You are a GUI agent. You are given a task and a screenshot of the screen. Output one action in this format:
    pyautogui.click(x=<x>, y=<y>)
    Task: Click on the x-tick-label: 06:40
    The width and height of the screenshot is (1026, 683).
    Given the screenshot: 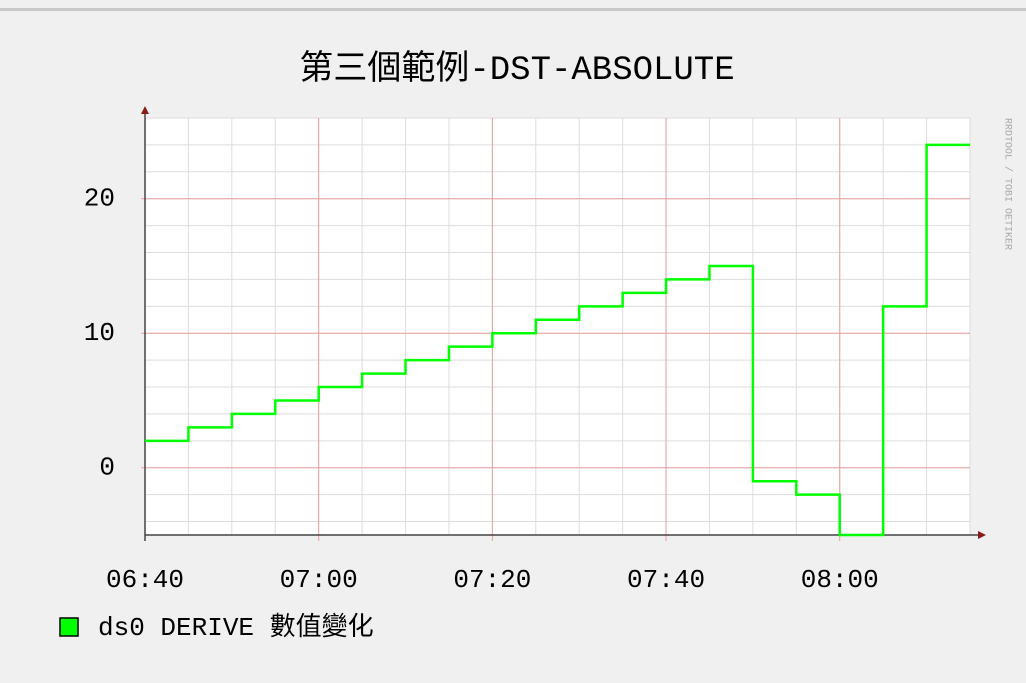 What is the action you would take?
    pyautogui.click(x=145, y=580)
    